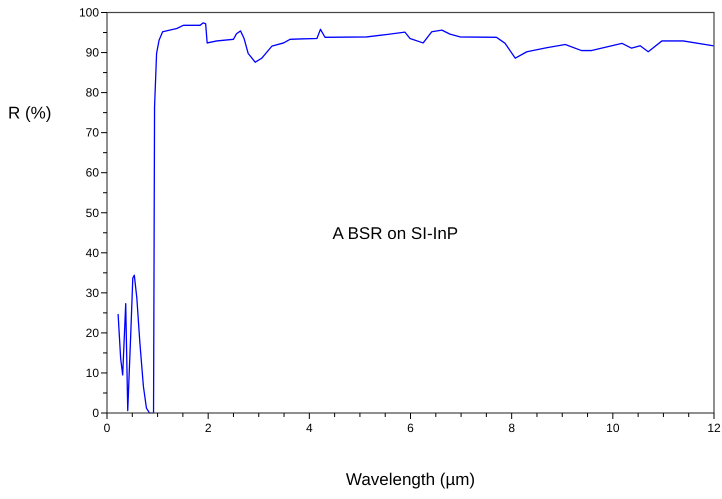  What do you see at coordinates (395, 233) in the screenshot?
I see `annotation: A BSR on SI-InP` at bounding box center [395, 233].